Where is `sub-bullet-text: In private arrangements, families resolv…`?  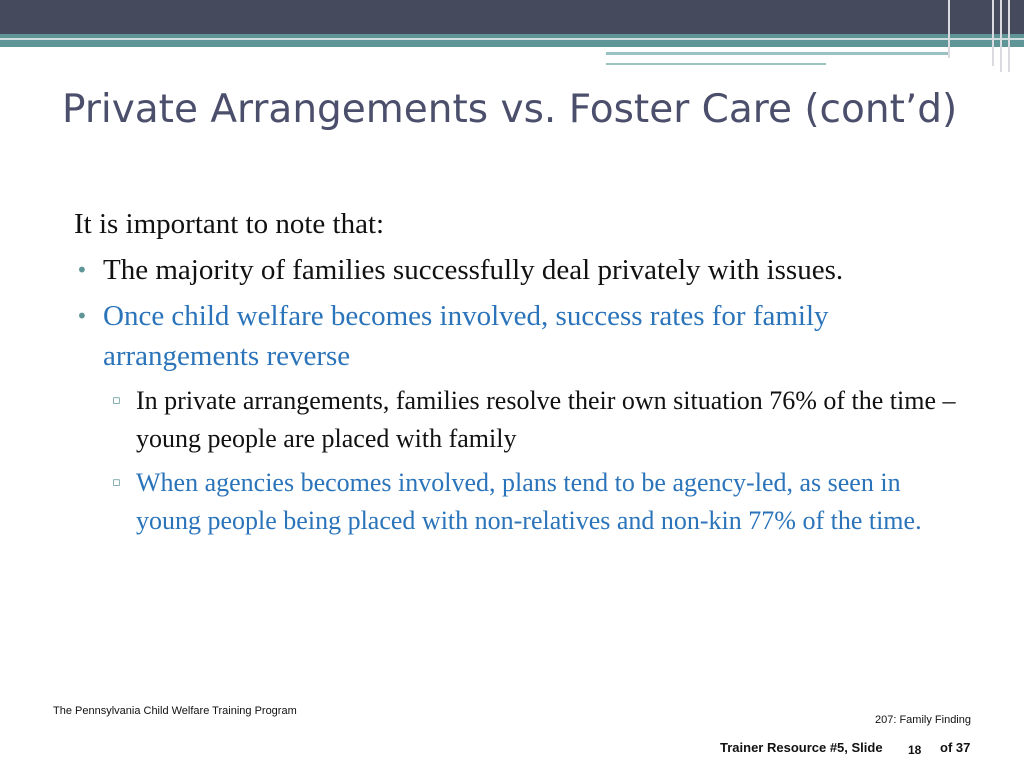
sub-bullet-text: In private arrangements, families resolv… is located at coordinates (546, 419).